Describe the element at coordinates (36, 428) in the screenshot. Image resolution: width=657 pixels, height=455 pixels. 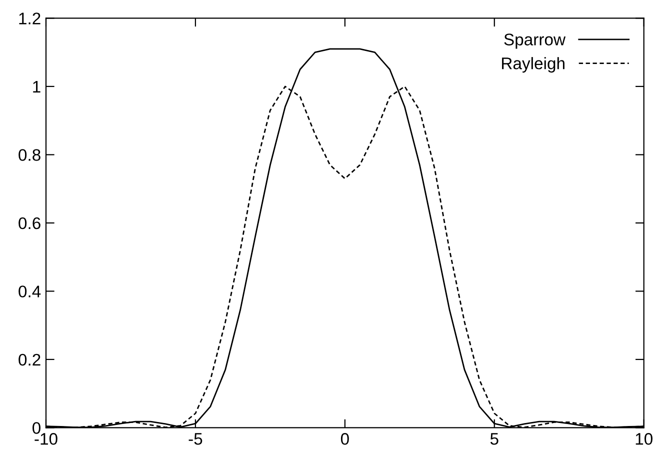
I see `y-tick-label: 0` at that location.